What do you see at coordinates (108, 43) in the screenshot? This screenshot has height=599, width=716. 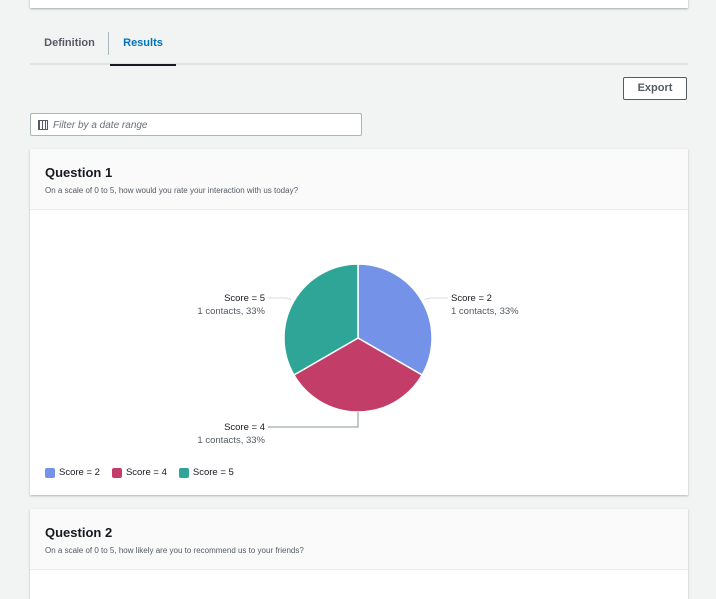 I see `tab-divider` at bounding box center [108, 43].